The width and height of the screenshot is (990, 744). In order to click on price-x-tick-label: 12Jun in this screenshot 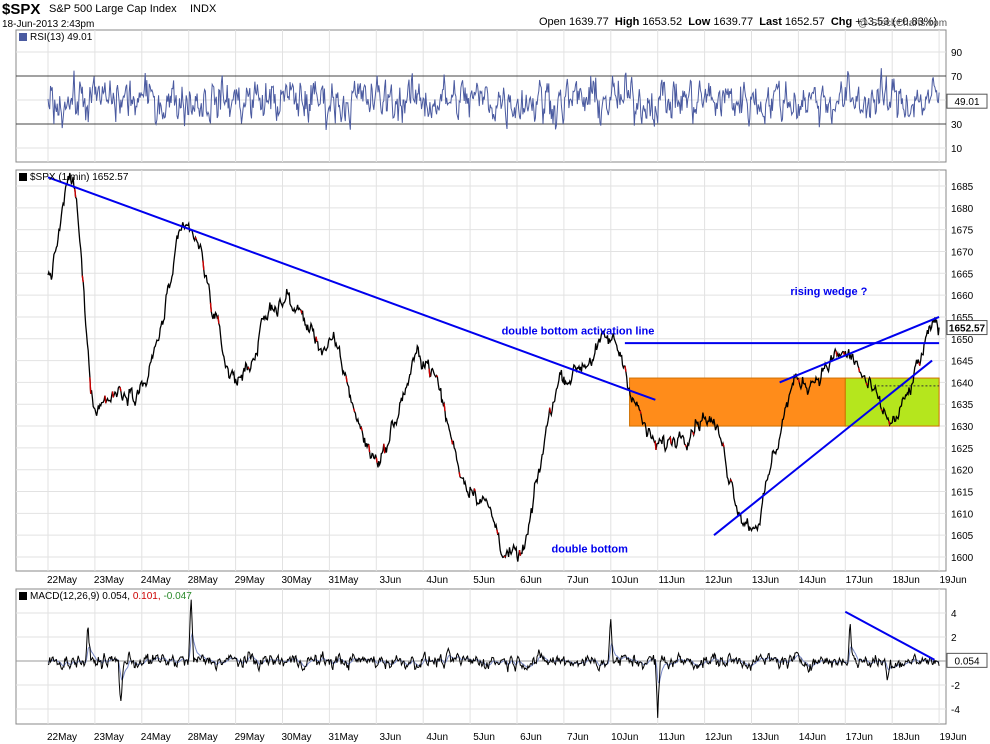, I will do `click(718, 580)`.